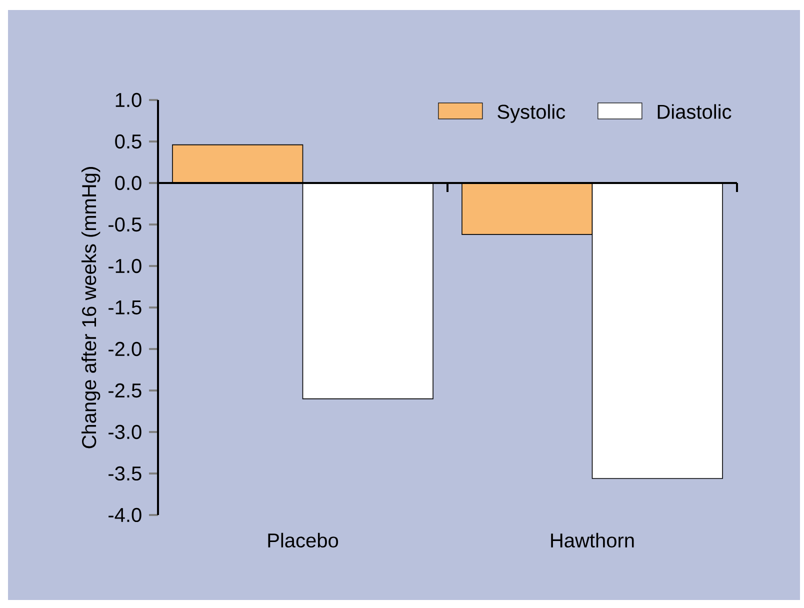 The width and height of the screenshot is (804, 608). What do you see at coordinates (695, 111) in the screenshot?
I see `legend-label: Diastolic` at bounding box center [695, 111].